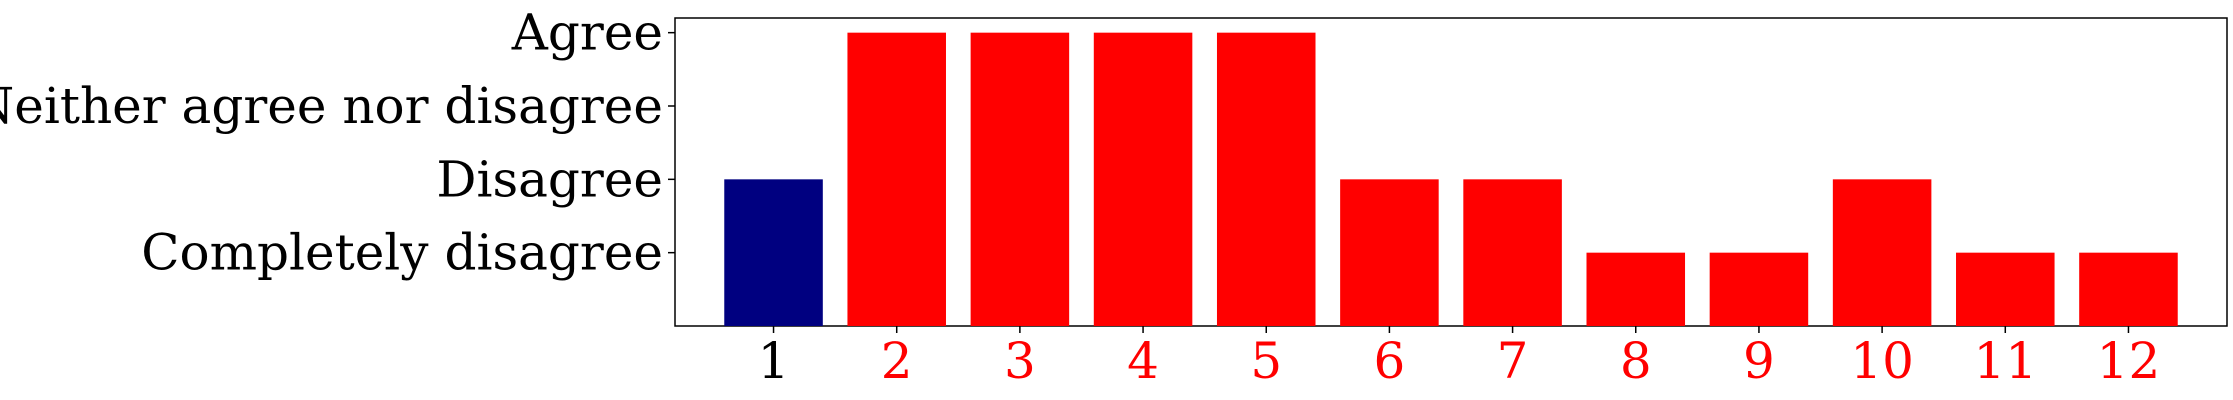 The width and height of the screenshot is (2233, 400). What do you see at coordinates (1143, 361) in the screenshot?
I see `x-tick-label: 4` at bounding box center [1143, 361].